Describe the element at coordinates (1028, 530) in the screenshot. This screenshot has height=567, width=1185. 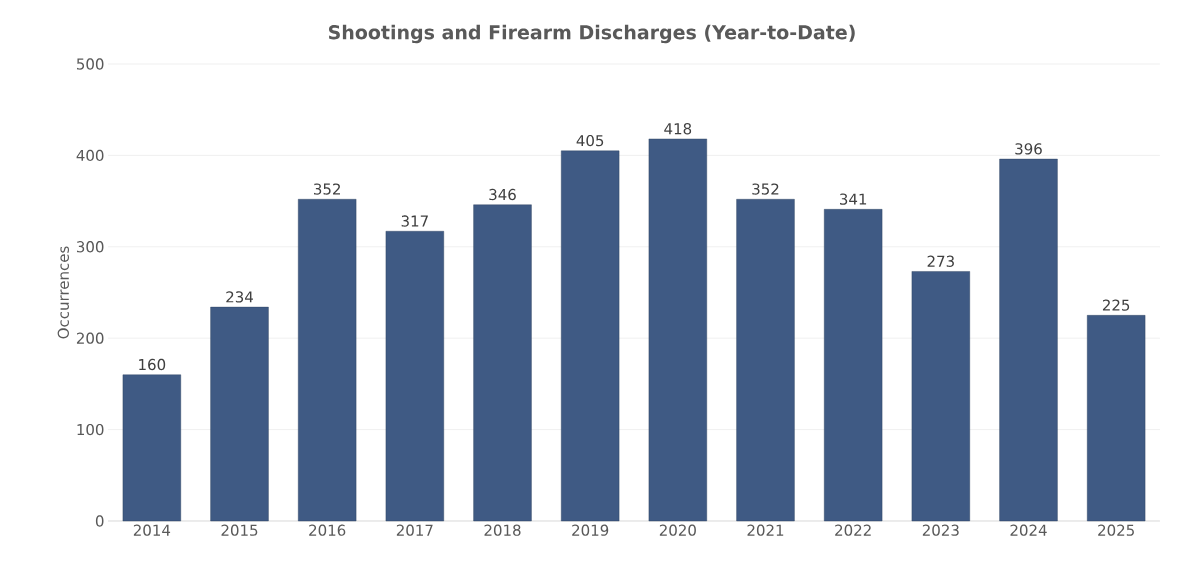
I see `x-tick-label: 2024` at that location.